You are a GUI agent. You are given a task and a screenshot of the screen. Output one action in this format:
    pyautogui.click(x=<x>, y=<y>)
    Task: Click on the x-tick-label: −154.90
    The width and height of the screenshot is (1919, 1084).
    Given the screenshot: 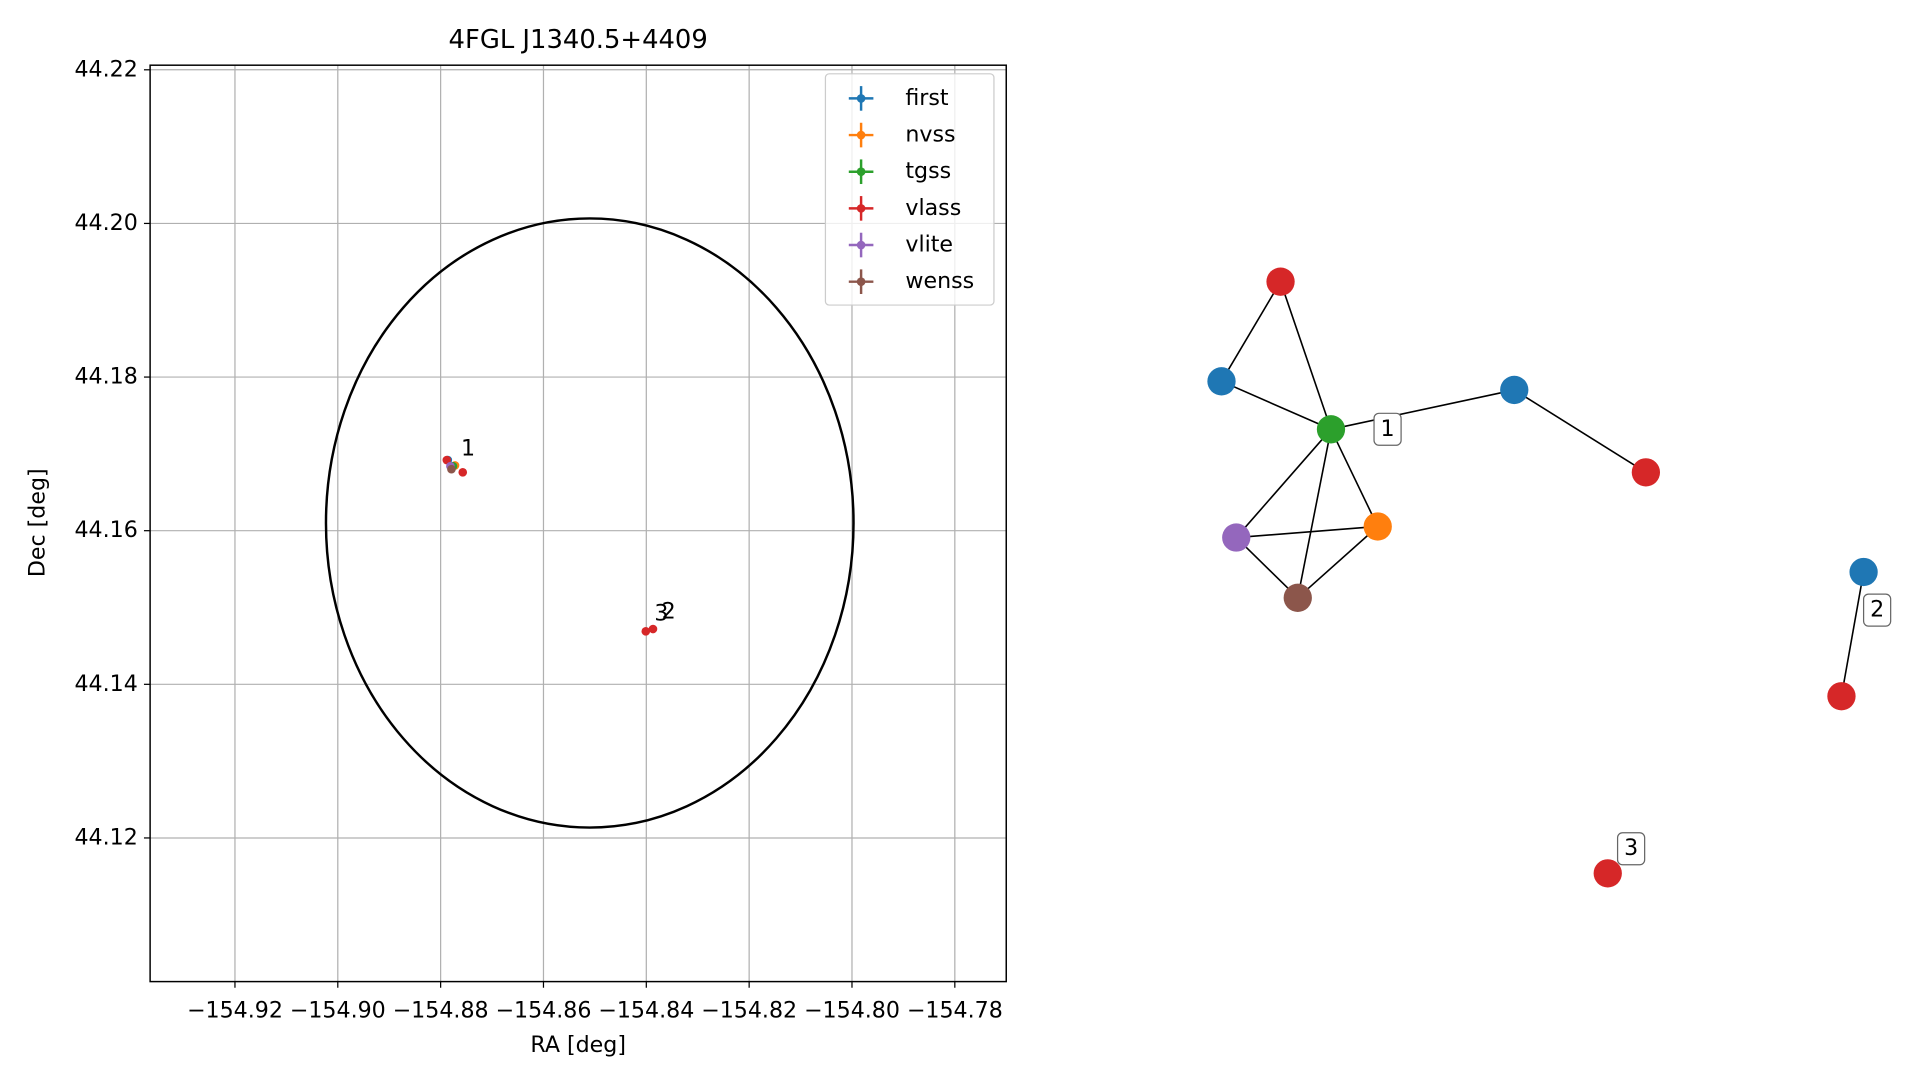 What is the action you would take?
    pyautogui.click(x=338, y=1011)
    